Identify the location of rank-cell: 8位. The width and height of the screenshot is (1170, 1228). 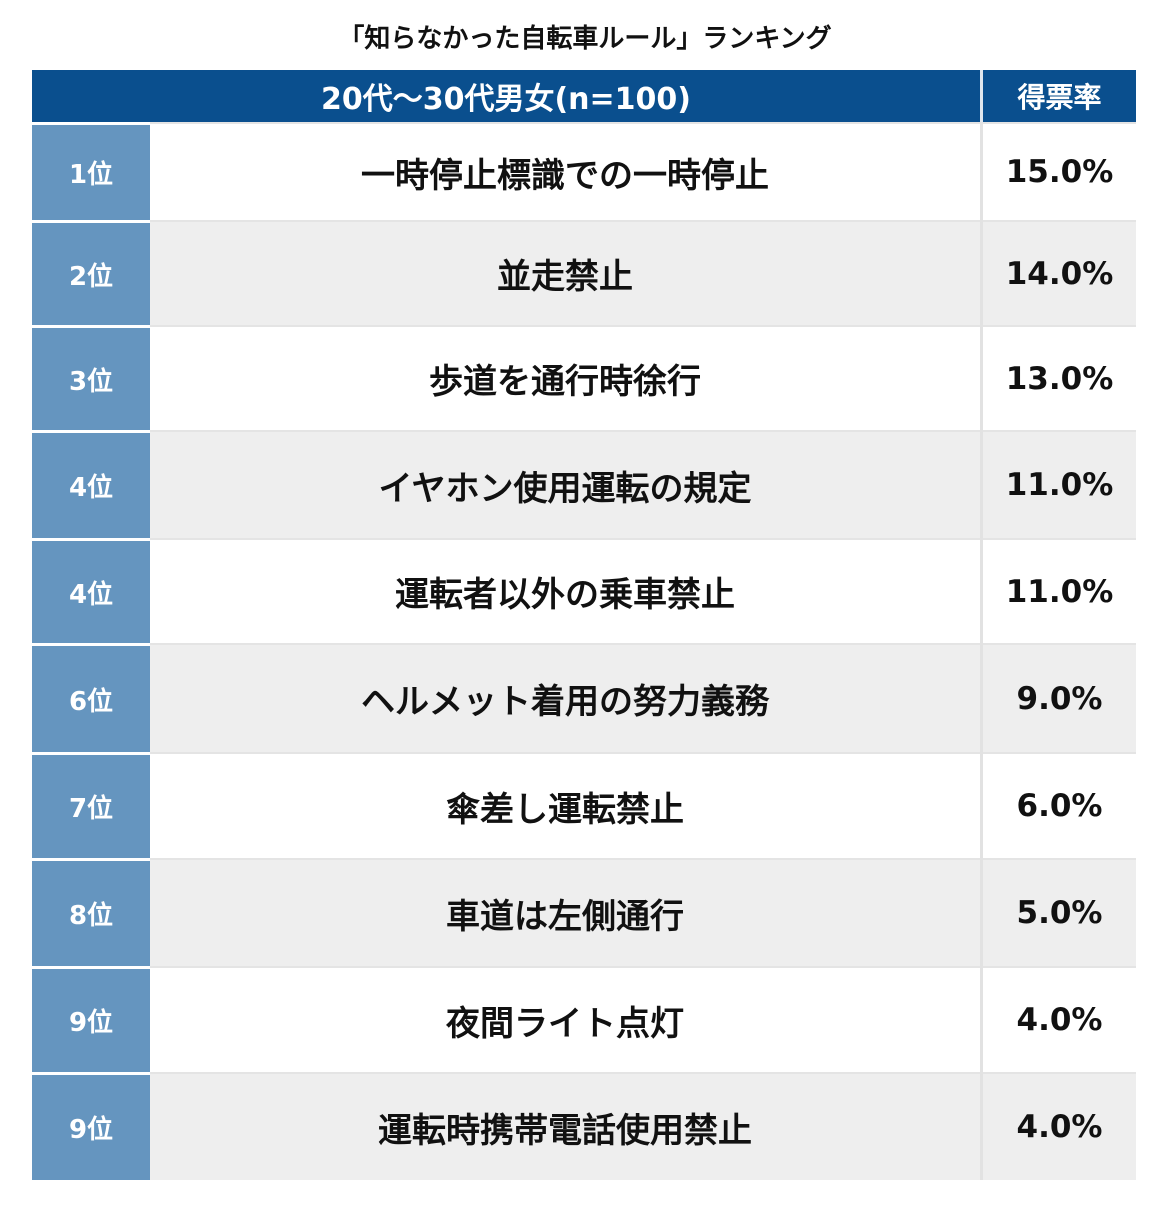
(91, 912).